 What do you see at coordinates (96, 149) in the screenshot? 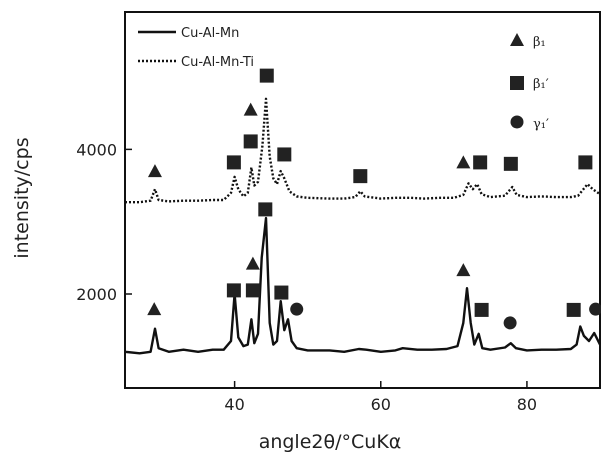
I see `y-tick-label: 4000` at bounding box center [96, 149].